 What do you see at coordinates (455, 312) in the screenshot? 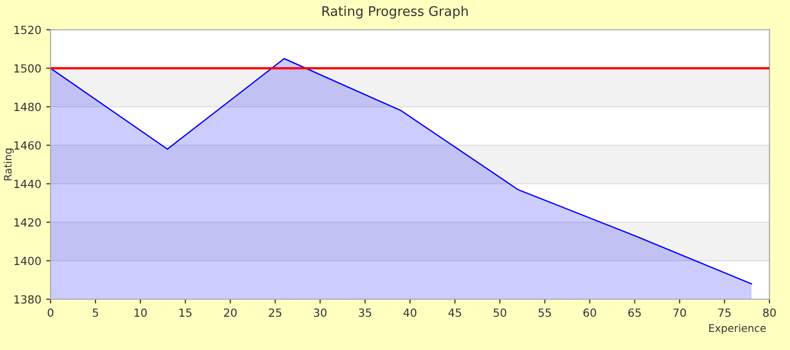
I see `x-tick-label: 45` at bounding box center [455, 312].